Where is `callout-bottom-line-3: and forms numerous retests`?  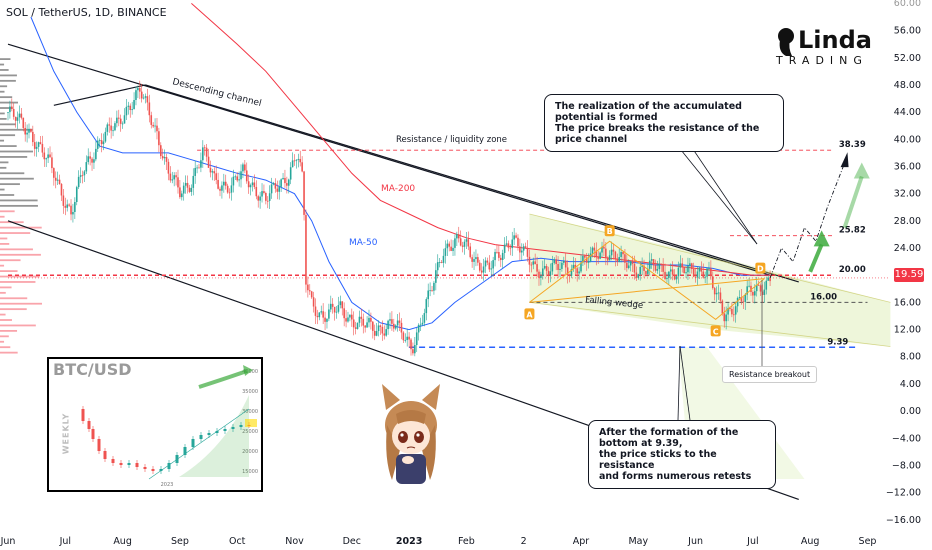
callout-bottom-line-3: and forms numerous retests is located at coordinates (675, 476).